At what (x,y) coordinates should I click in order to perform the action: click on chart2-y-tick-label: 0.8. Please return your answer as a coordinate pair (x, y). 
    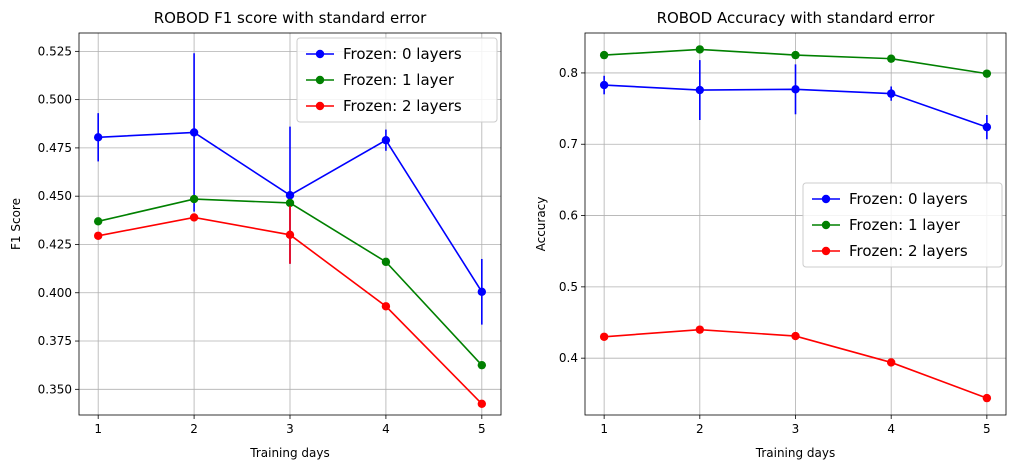
    Looking at the image, I should click on (568, 73).